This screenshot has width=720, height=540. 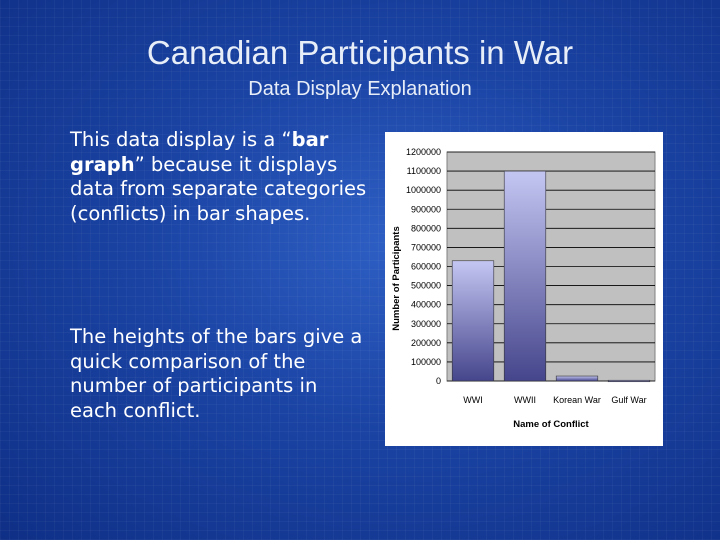 I want to click on bar-gulf-war, so click(x=629, y=381).